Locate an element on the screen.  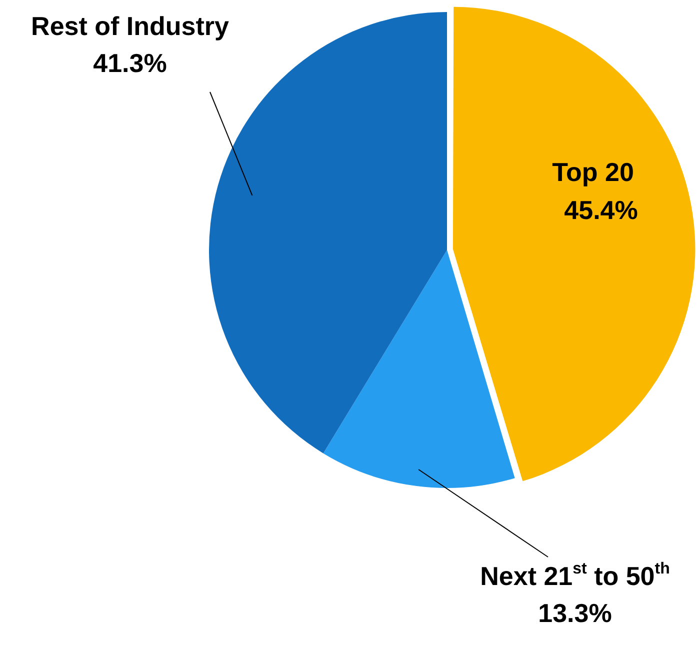
slice-label: Top 20 is located at coordinates (593, 171).